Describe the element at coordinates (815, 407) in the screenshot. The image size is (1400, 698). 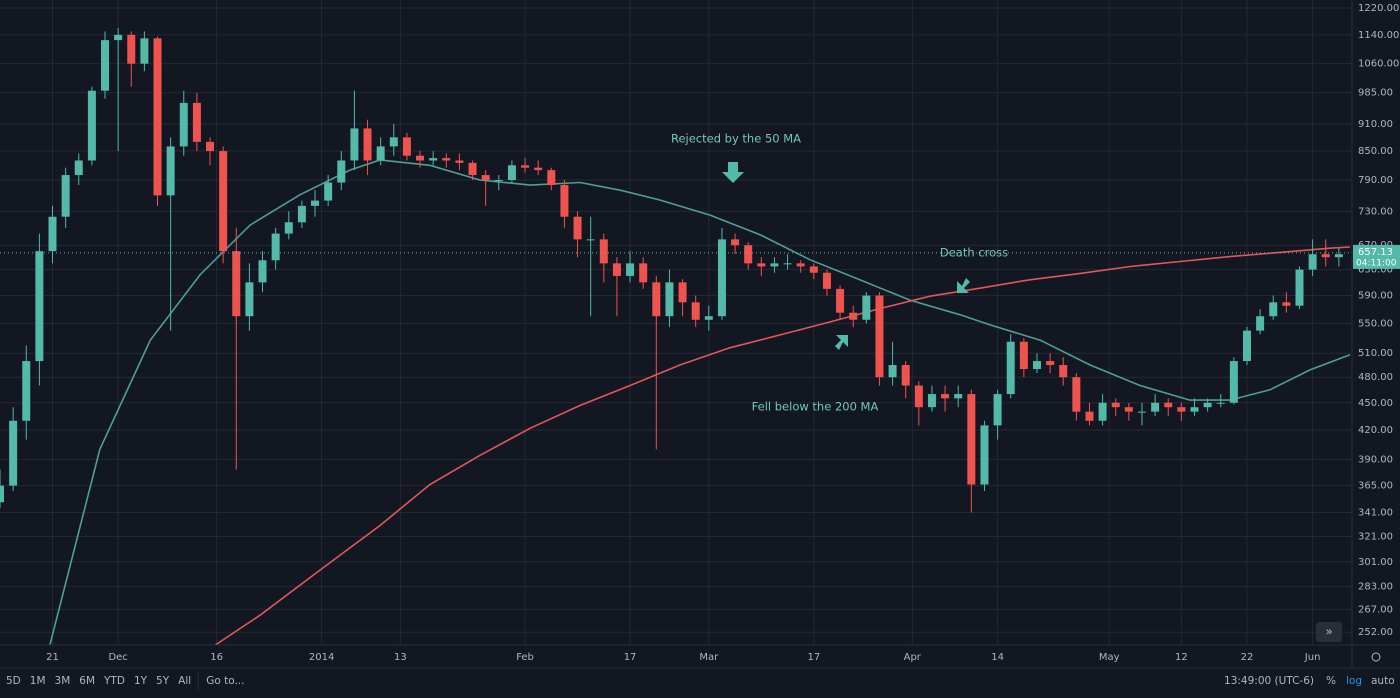
I see `annotation: Fell below the 200 MA` at that location.